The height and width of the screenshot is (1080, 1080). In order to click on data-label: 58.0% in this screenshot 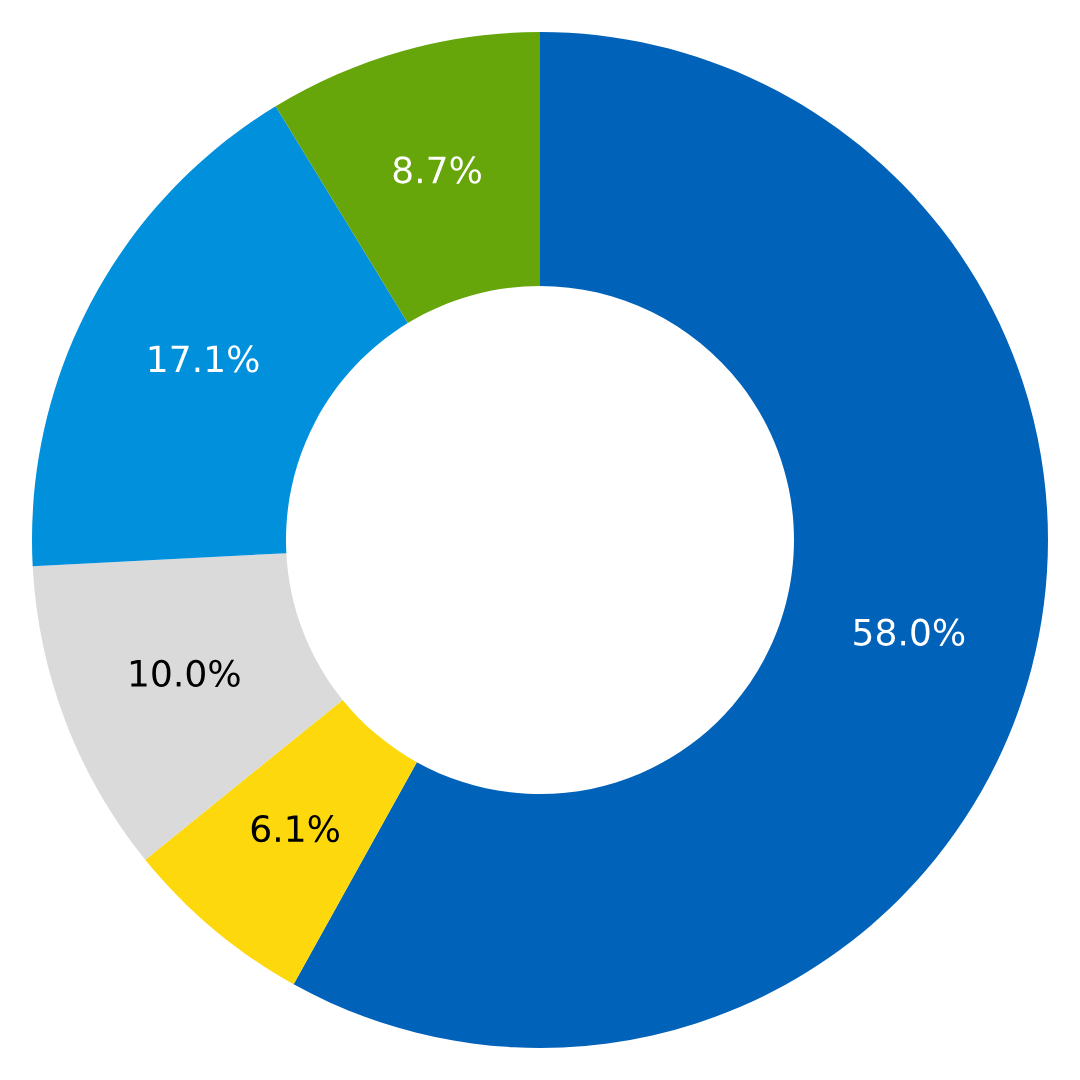, I will do `click(909, 632)`.